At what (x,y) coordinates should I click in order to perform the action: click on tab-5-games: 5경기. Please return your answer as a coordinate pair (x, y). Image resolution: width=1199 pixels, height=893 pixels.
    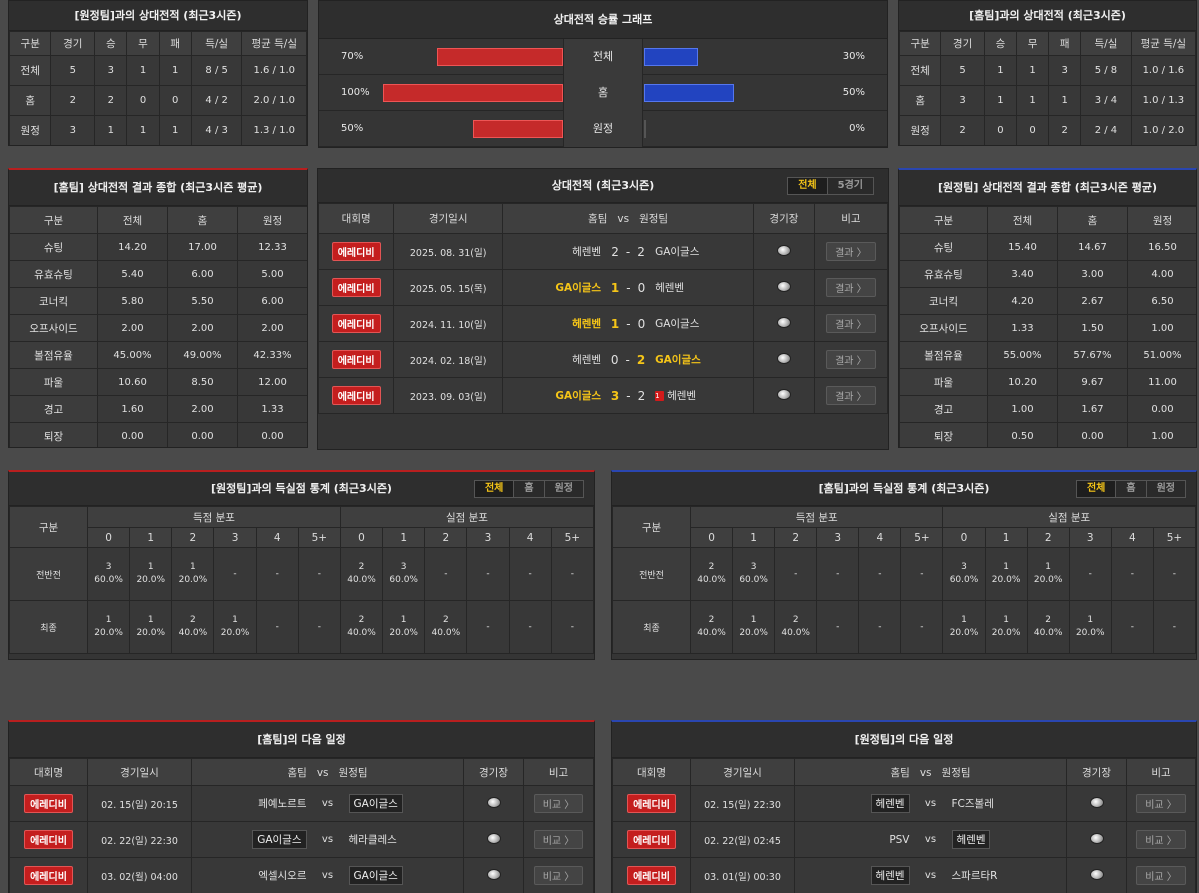
    Looking at the image, I should click on (850, 185).